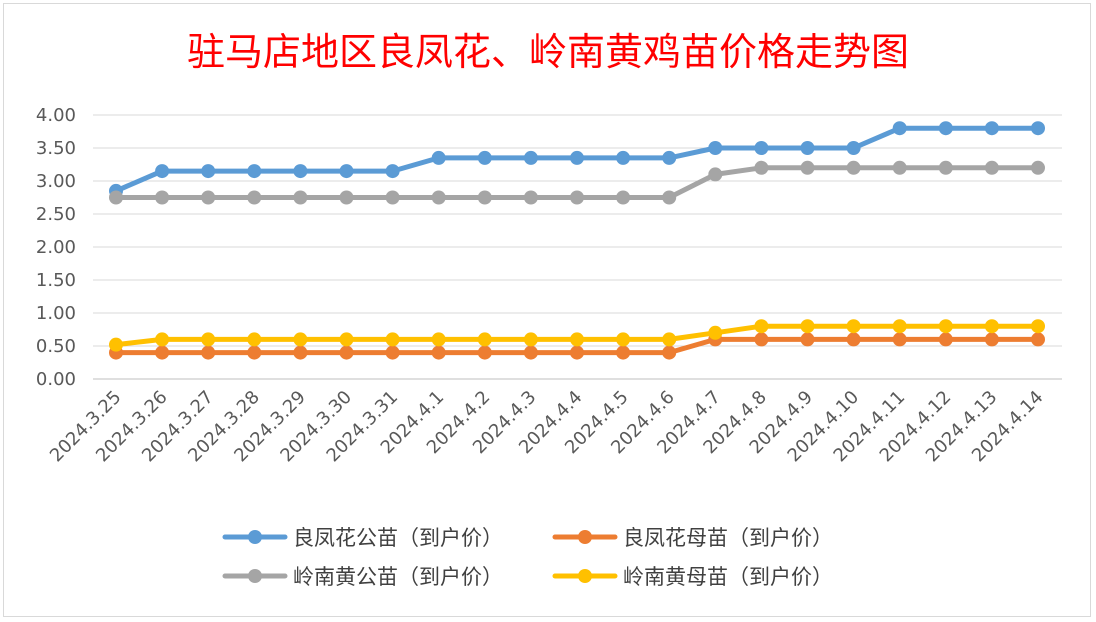 The image size is (1096, 622). I want to click on y-tick-label: 2.00, so click(56, 247).